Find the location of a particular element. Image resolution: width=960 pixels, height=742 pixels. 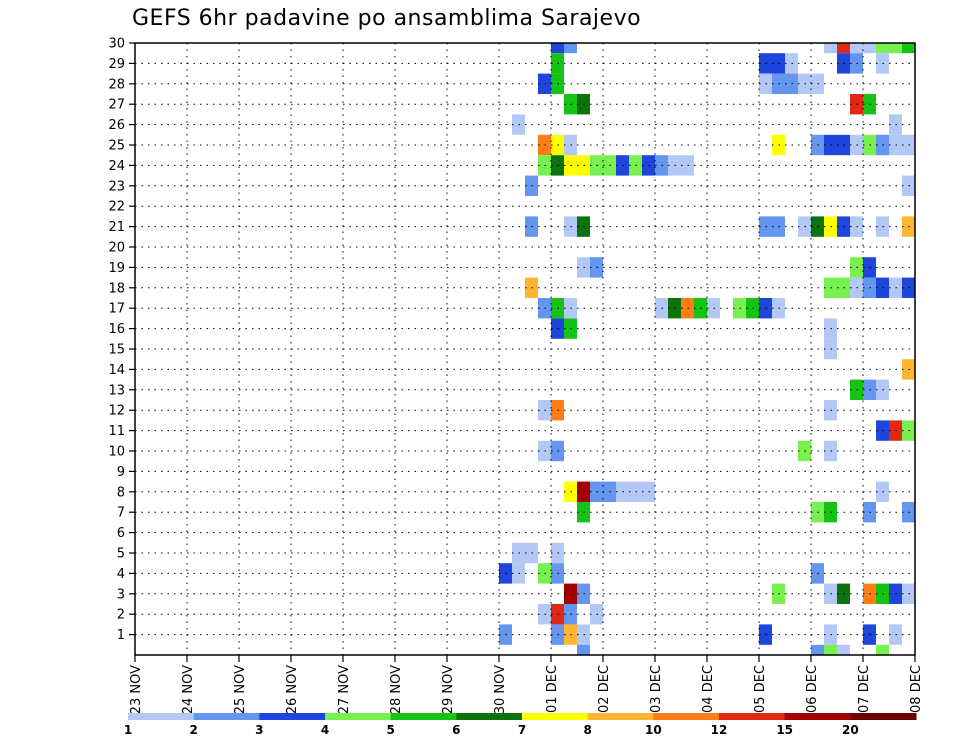

x-tick-label: 29 NOV is located at coordinates (448, 689).